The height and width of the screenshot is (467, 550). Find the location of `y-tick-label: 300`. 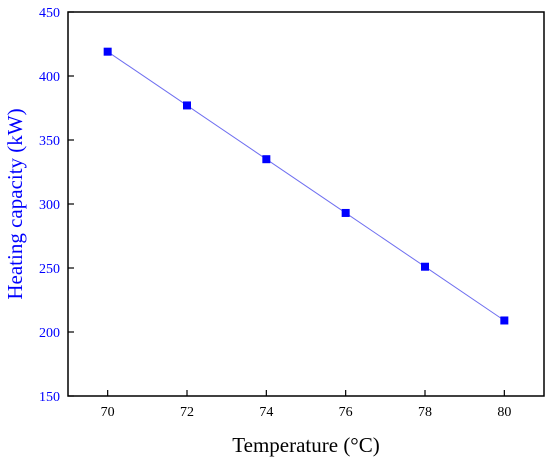

y-tick-label: 300 is located at coordinates (49, 205).